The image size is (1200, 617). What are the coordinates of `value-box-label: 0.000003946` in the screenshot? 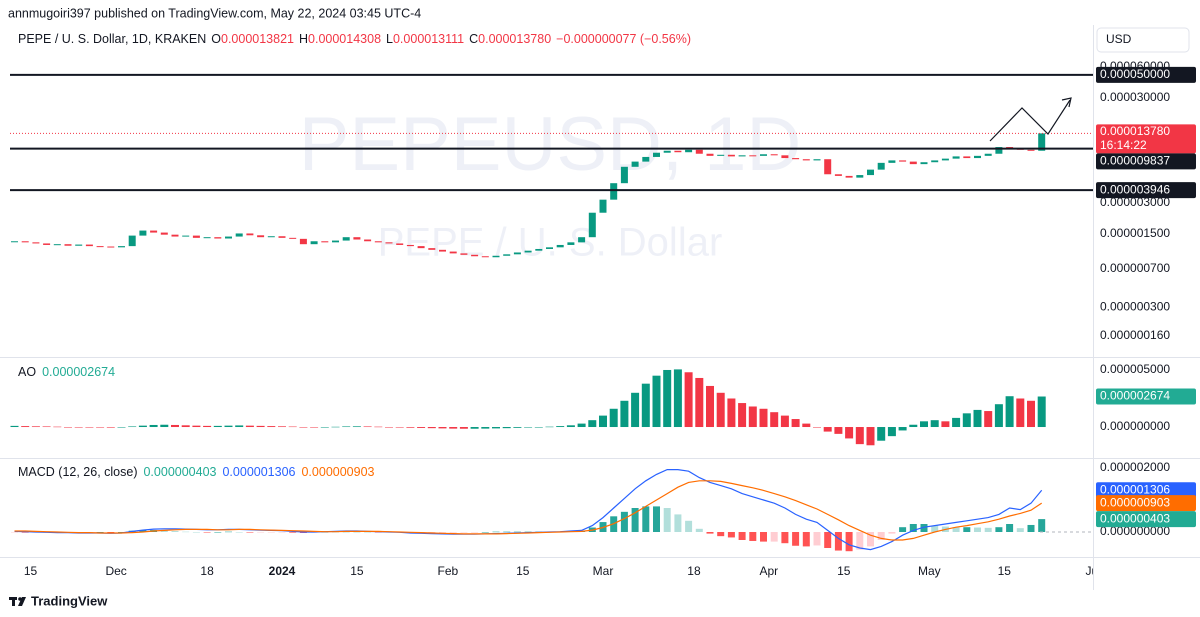 It's located at (1135, 189).